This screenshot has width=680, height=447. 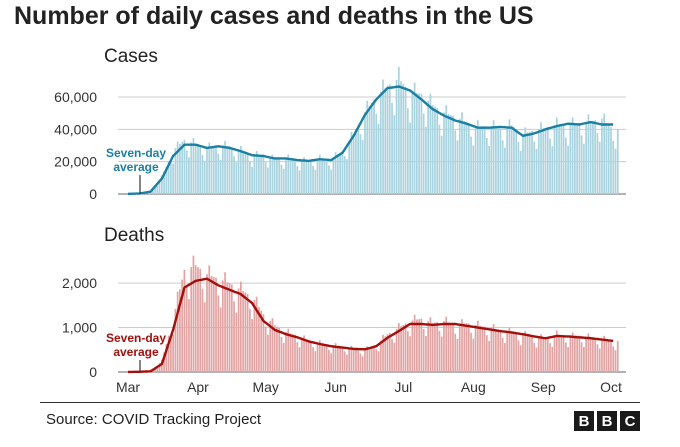 I want to click on cases-annotation-line-1: Seven-day, so click(x=136, y=153).